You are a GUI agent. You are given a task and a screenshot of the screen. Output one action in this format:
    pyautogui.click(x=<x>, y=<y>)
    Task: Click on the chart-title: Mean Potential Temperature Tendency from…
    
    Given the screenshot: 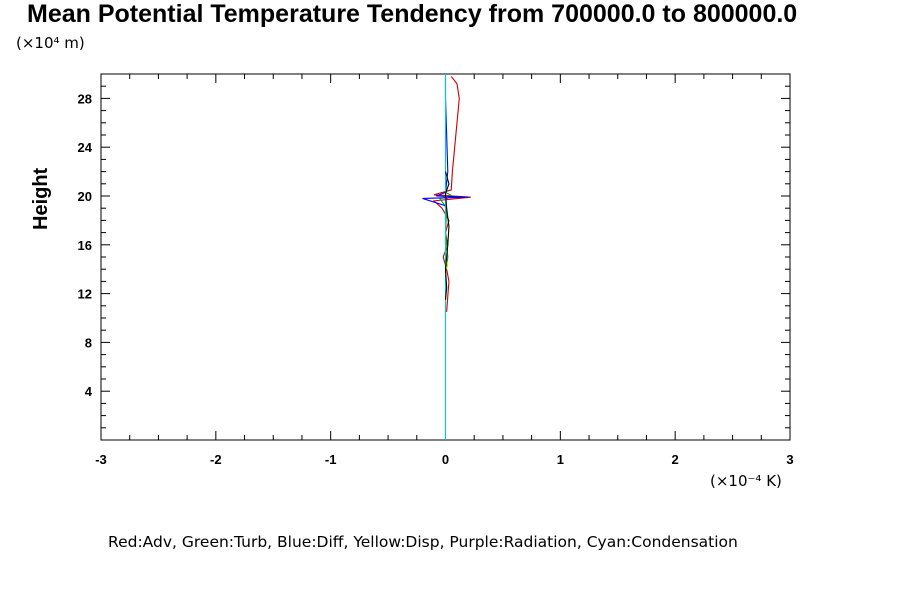 What is the action you would take?
    pyautogui.click(x=412, y=14)
    